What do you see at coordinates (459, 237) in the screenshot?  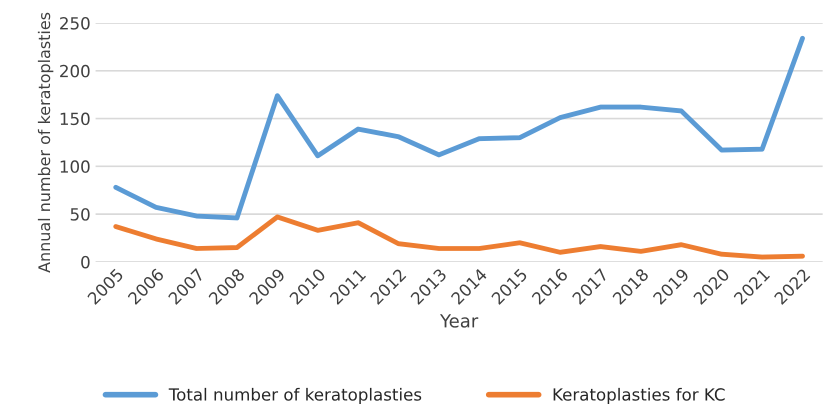 I see `line-series` at bounding box center [459, 237].